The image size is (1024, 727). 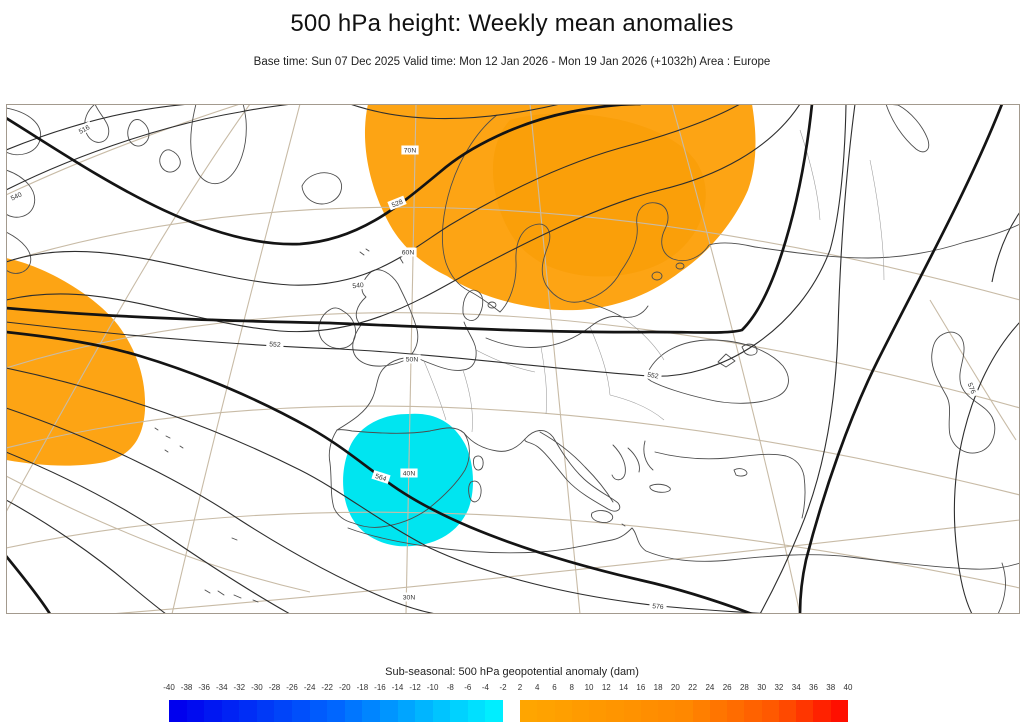 I want to click on coast-crimea, so click(x=726, y=360).